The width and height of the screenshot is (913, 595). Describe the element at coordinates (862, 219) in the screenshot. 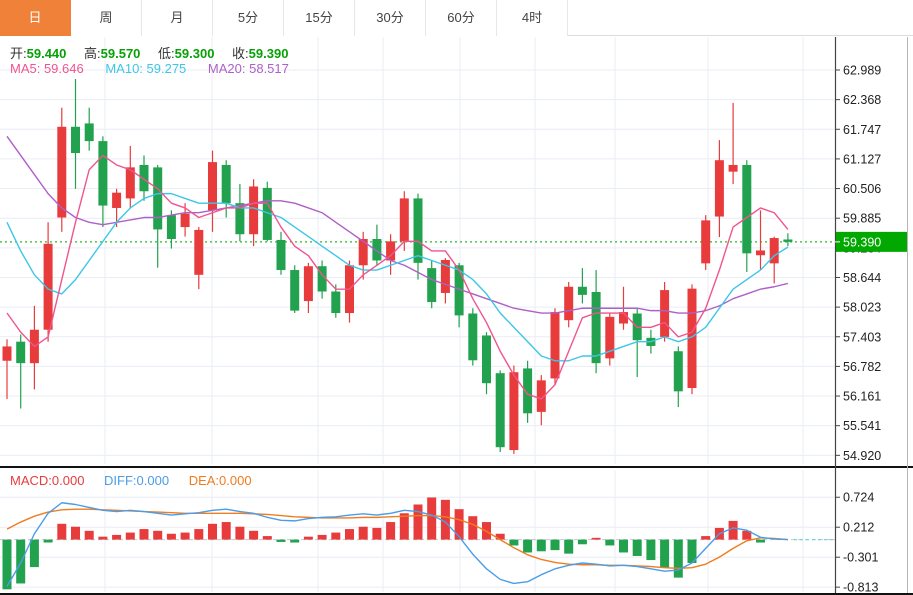

I see `axis-tick-label: 59.885` at that location.